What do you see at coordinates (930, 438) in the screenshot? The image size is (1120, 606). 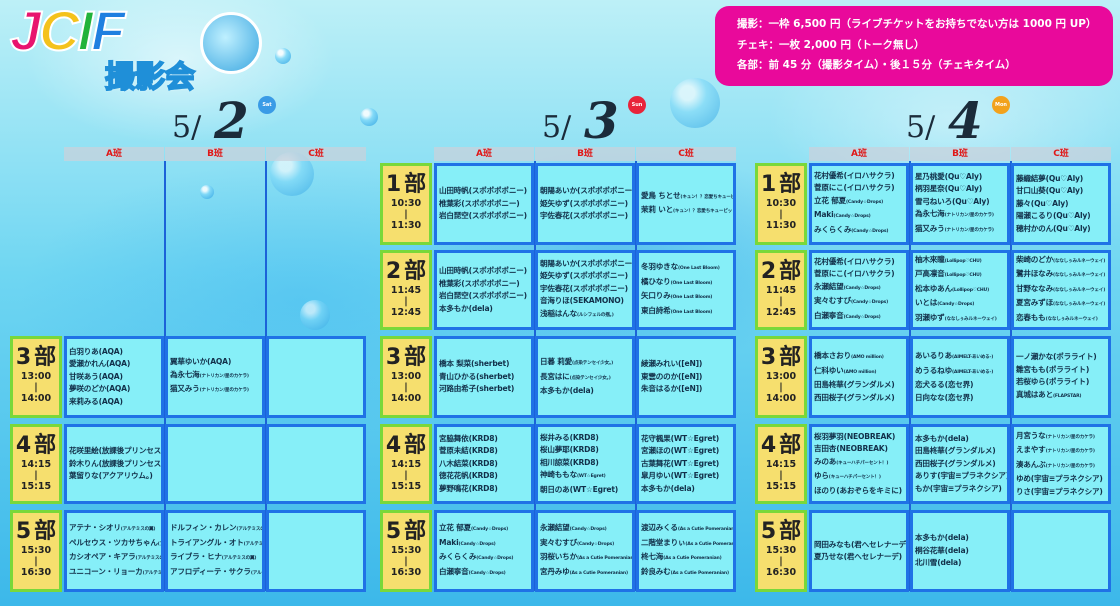 I see `performer-name: 本多もか` at bounding box center [930, 438].